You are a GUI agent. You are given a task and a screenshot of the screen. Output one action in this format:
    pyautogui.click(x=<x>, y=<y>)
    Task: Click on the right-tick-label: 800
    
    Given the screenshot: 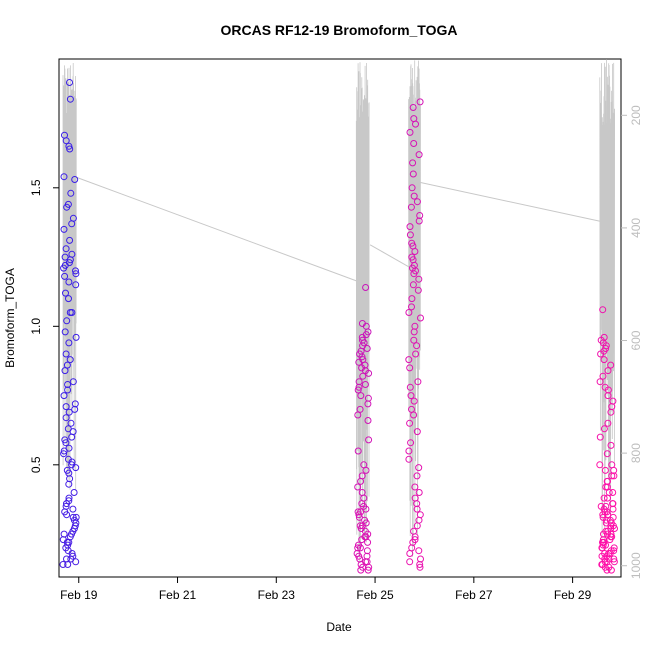 What is the action you would take?
    pyautogui.click(x=636, y=453)
    